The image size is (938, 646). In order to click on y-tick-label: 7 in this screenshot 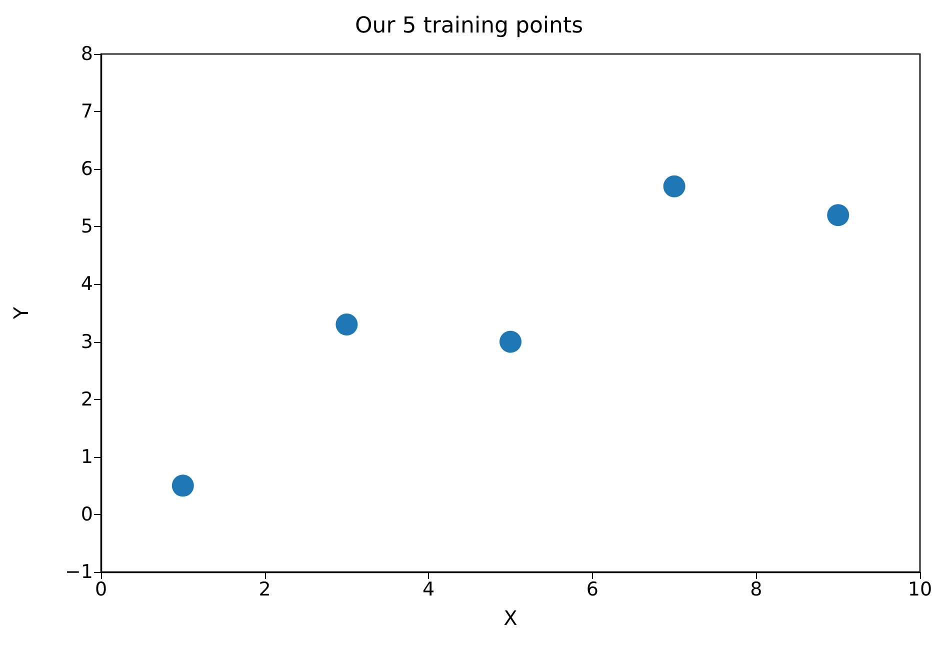, I will do `click(86, 111)`.